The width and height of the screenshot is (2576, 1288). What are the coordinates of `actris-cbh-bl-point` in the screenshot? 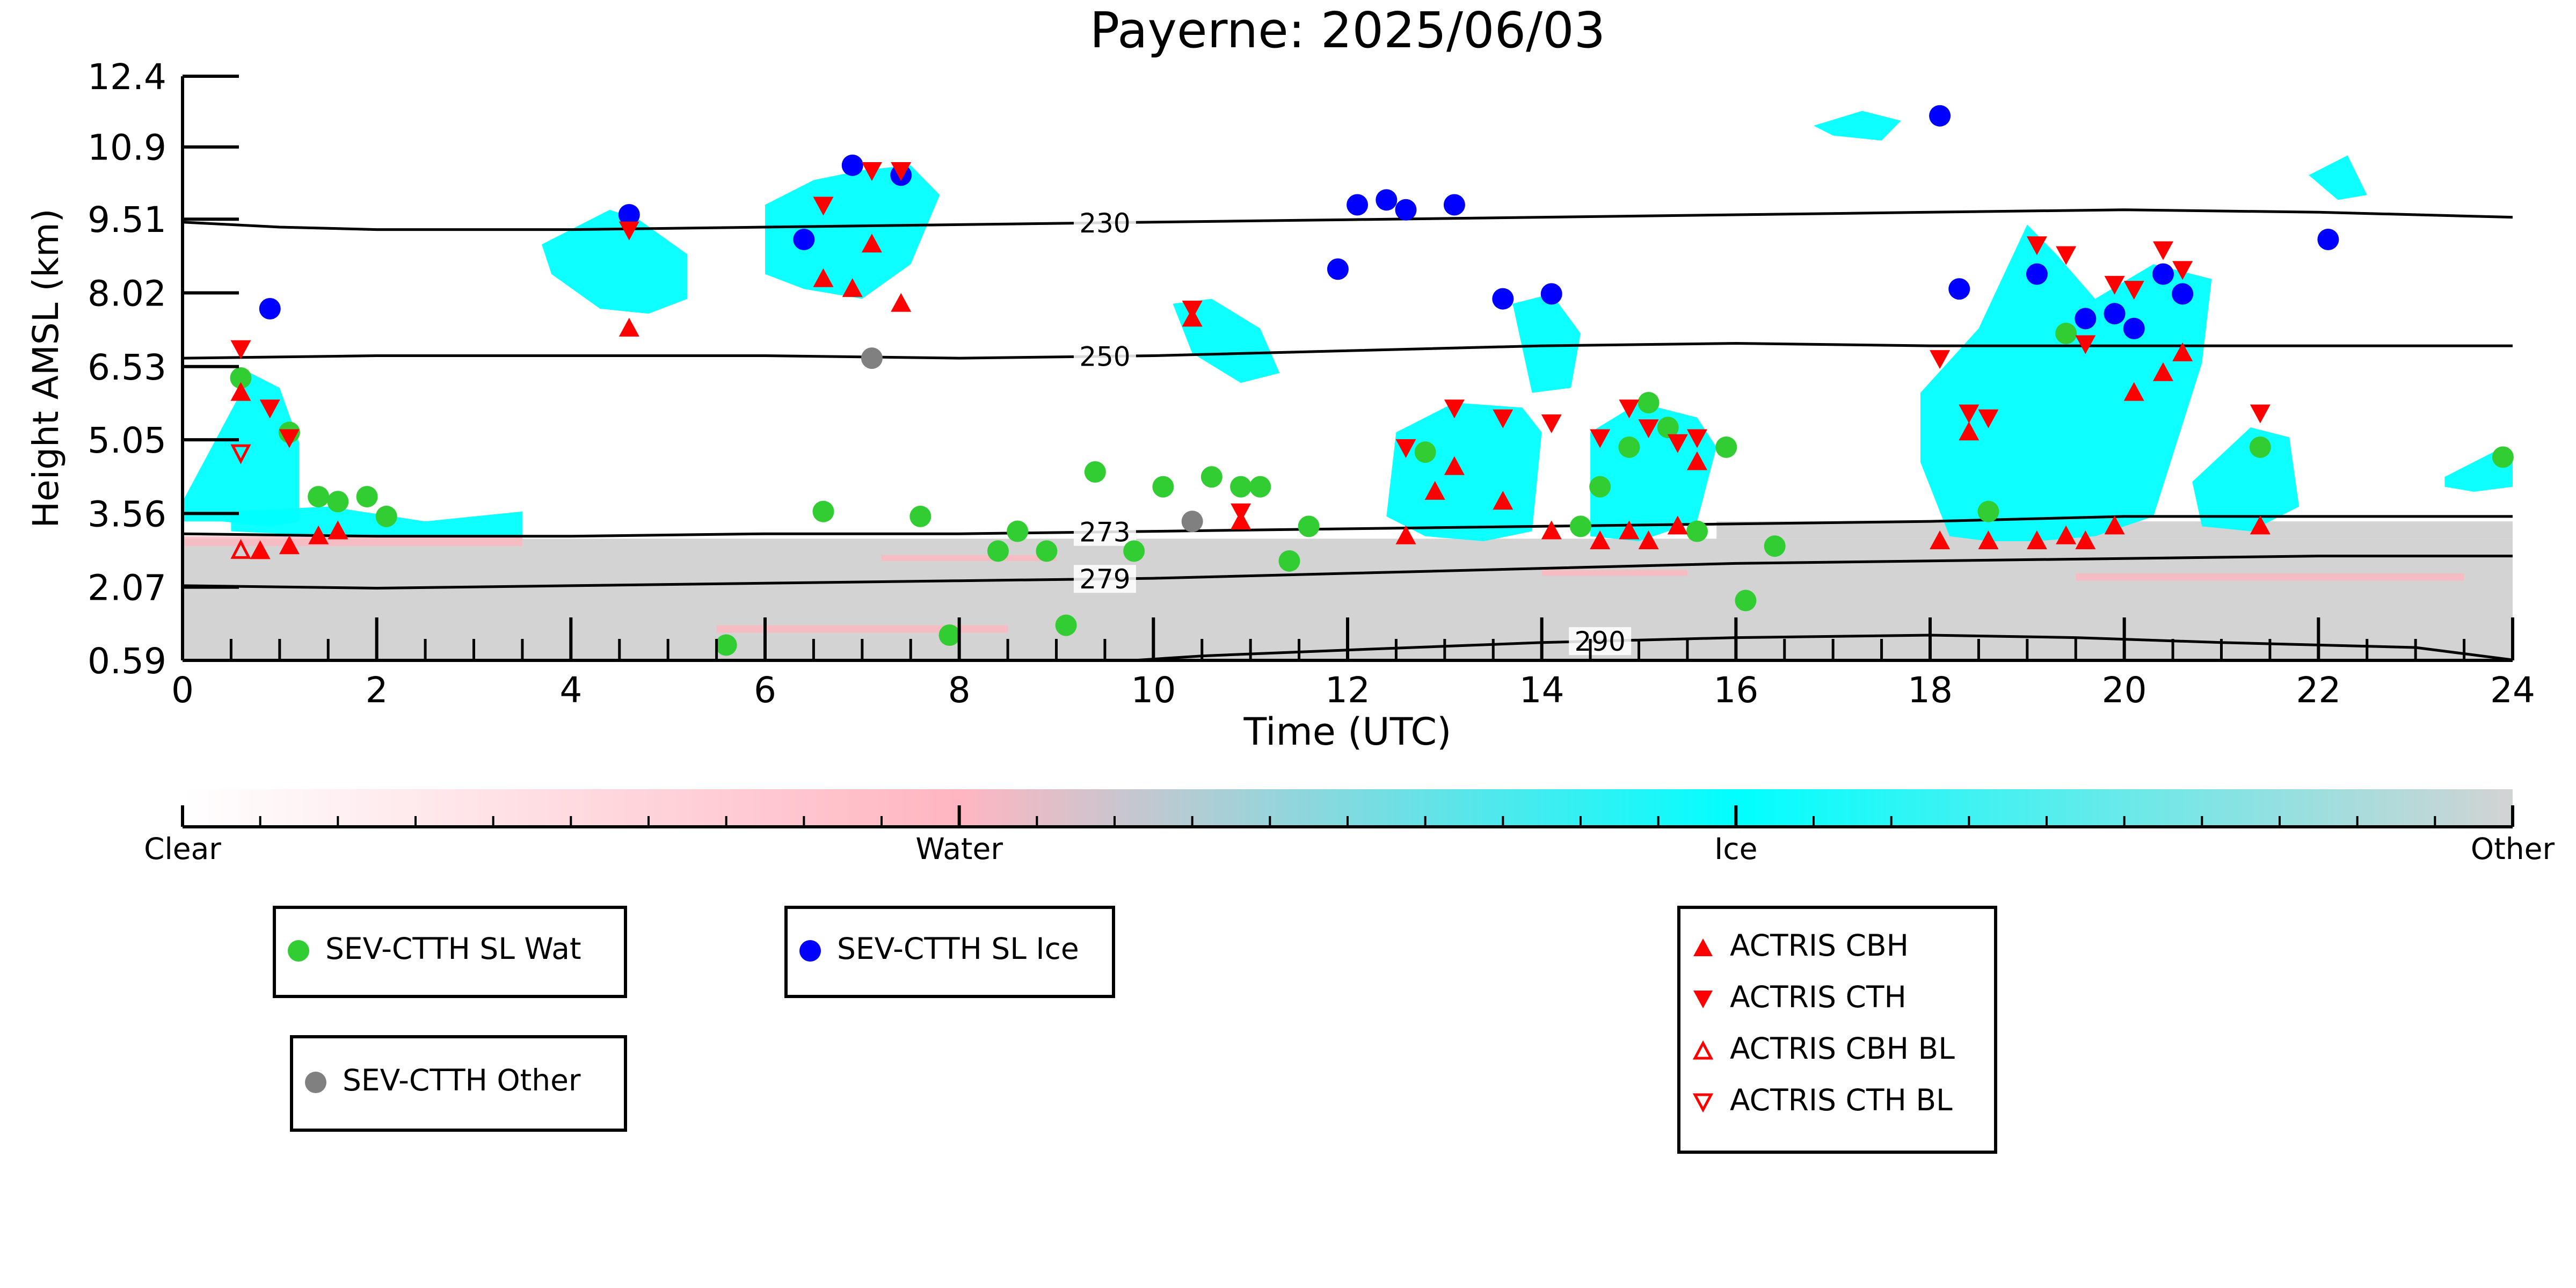 It's located at (240, 549).